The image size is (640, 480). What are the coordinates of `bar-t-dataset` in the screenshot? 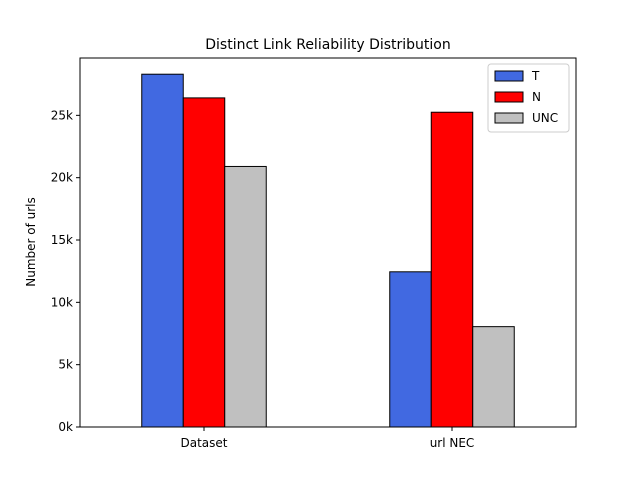 It's located at (162, 250).